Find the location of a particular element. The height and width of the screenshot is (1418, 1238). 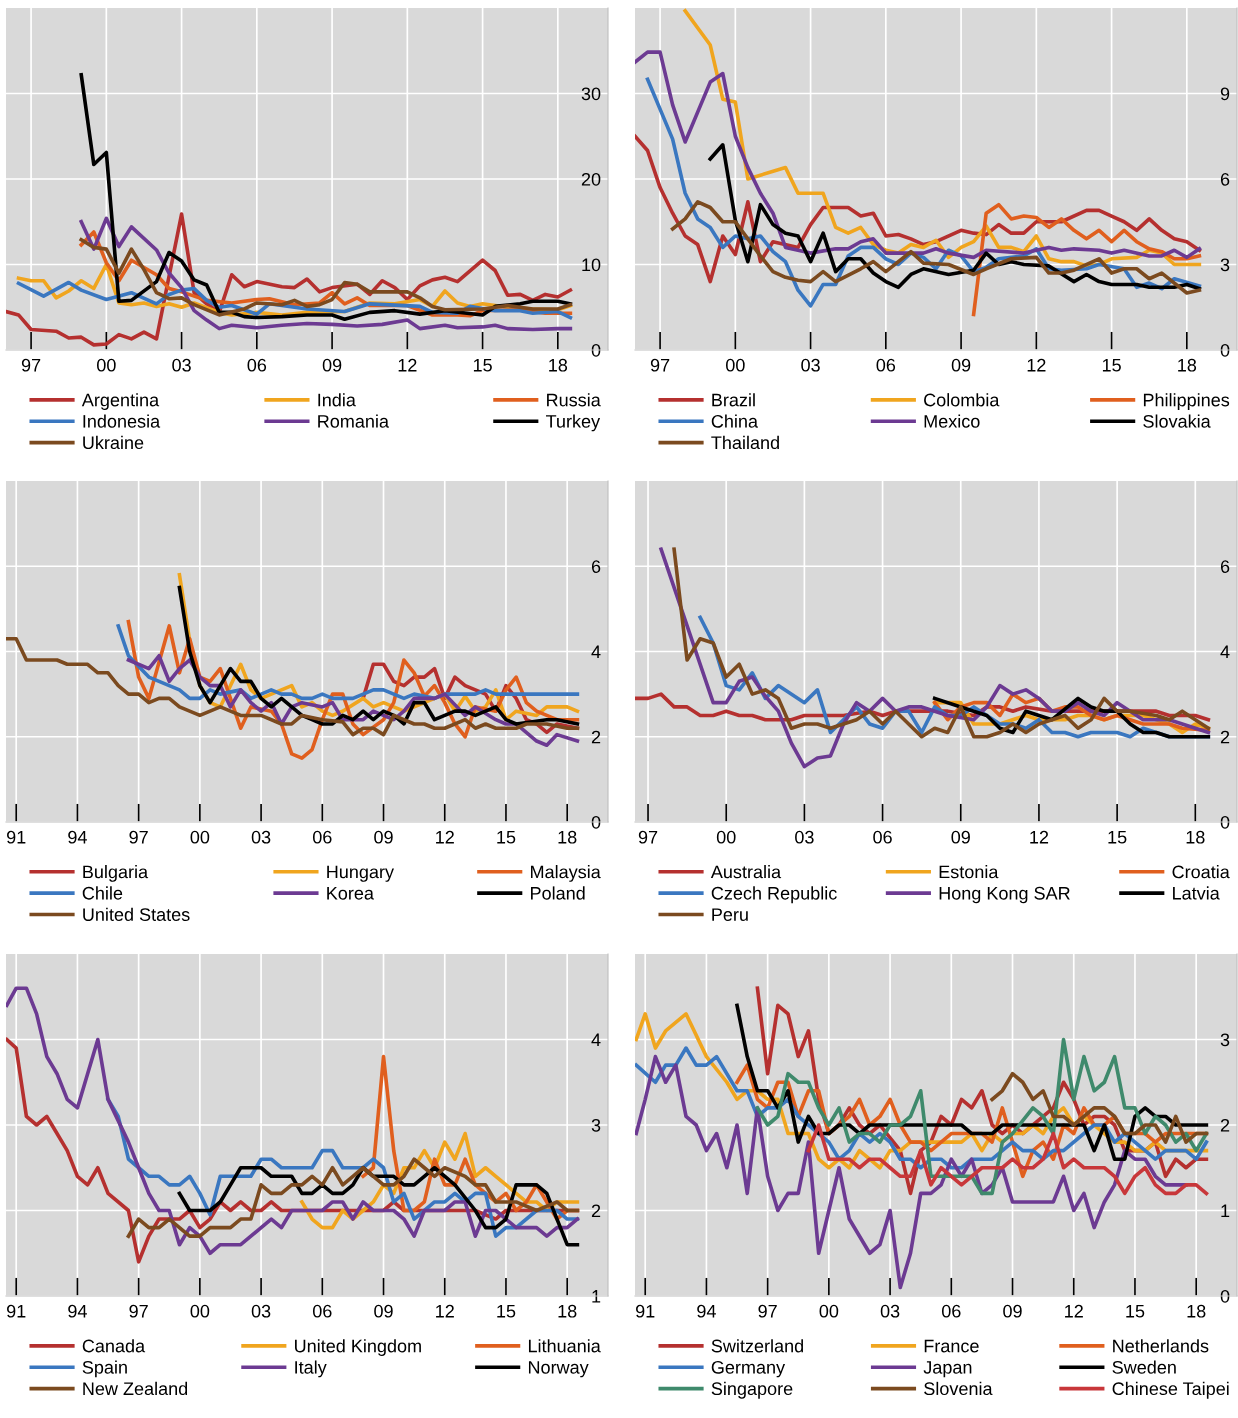

legend-label: Czech Republic is located at coordinates (774, 895).